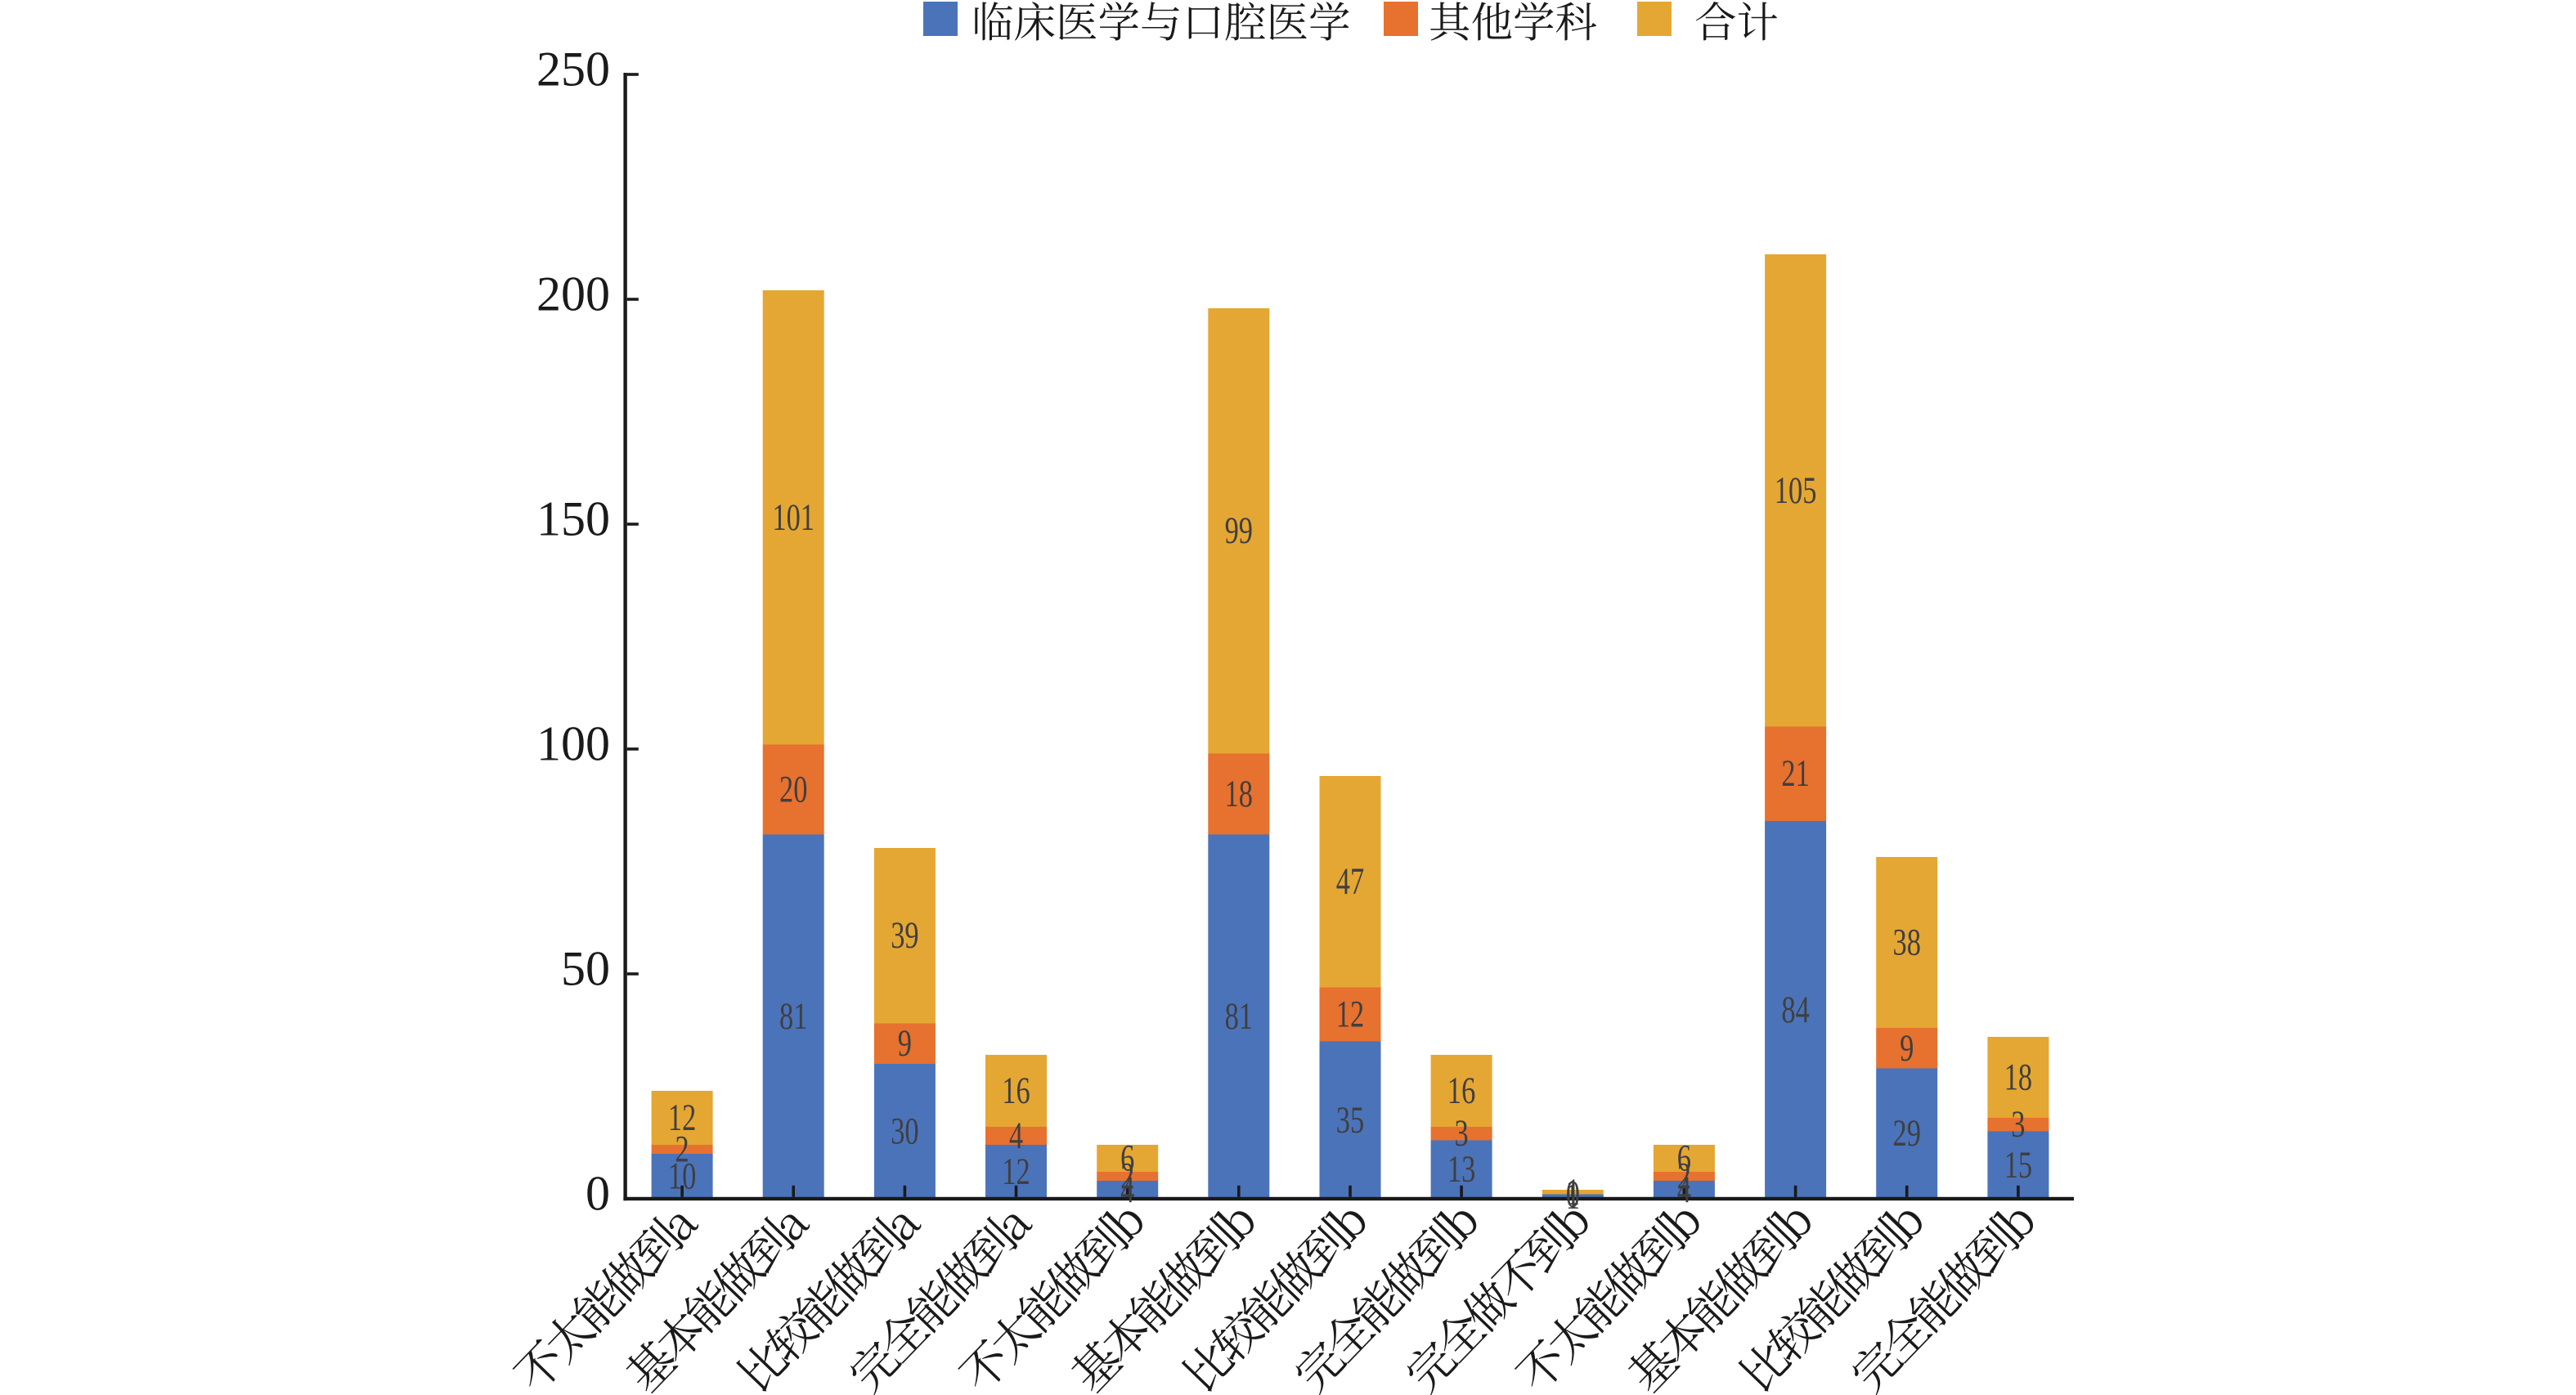 Image resolution: width=2576 pixels, height=1395 pixels. What do you see at coordinates (2018, 1166) in the screenshot?
I see `svg-text: 15` at bounding box center [2018, 1166].